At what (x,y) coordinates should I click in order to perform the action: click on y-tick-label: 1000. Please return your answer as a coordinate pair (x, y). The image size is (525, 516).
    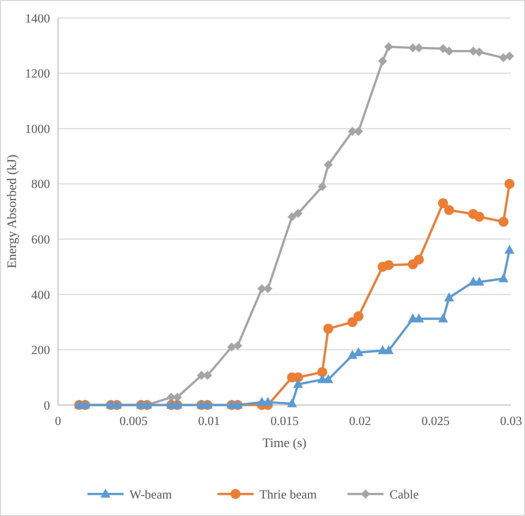
    Looking at the image, I should click on (37, 129).